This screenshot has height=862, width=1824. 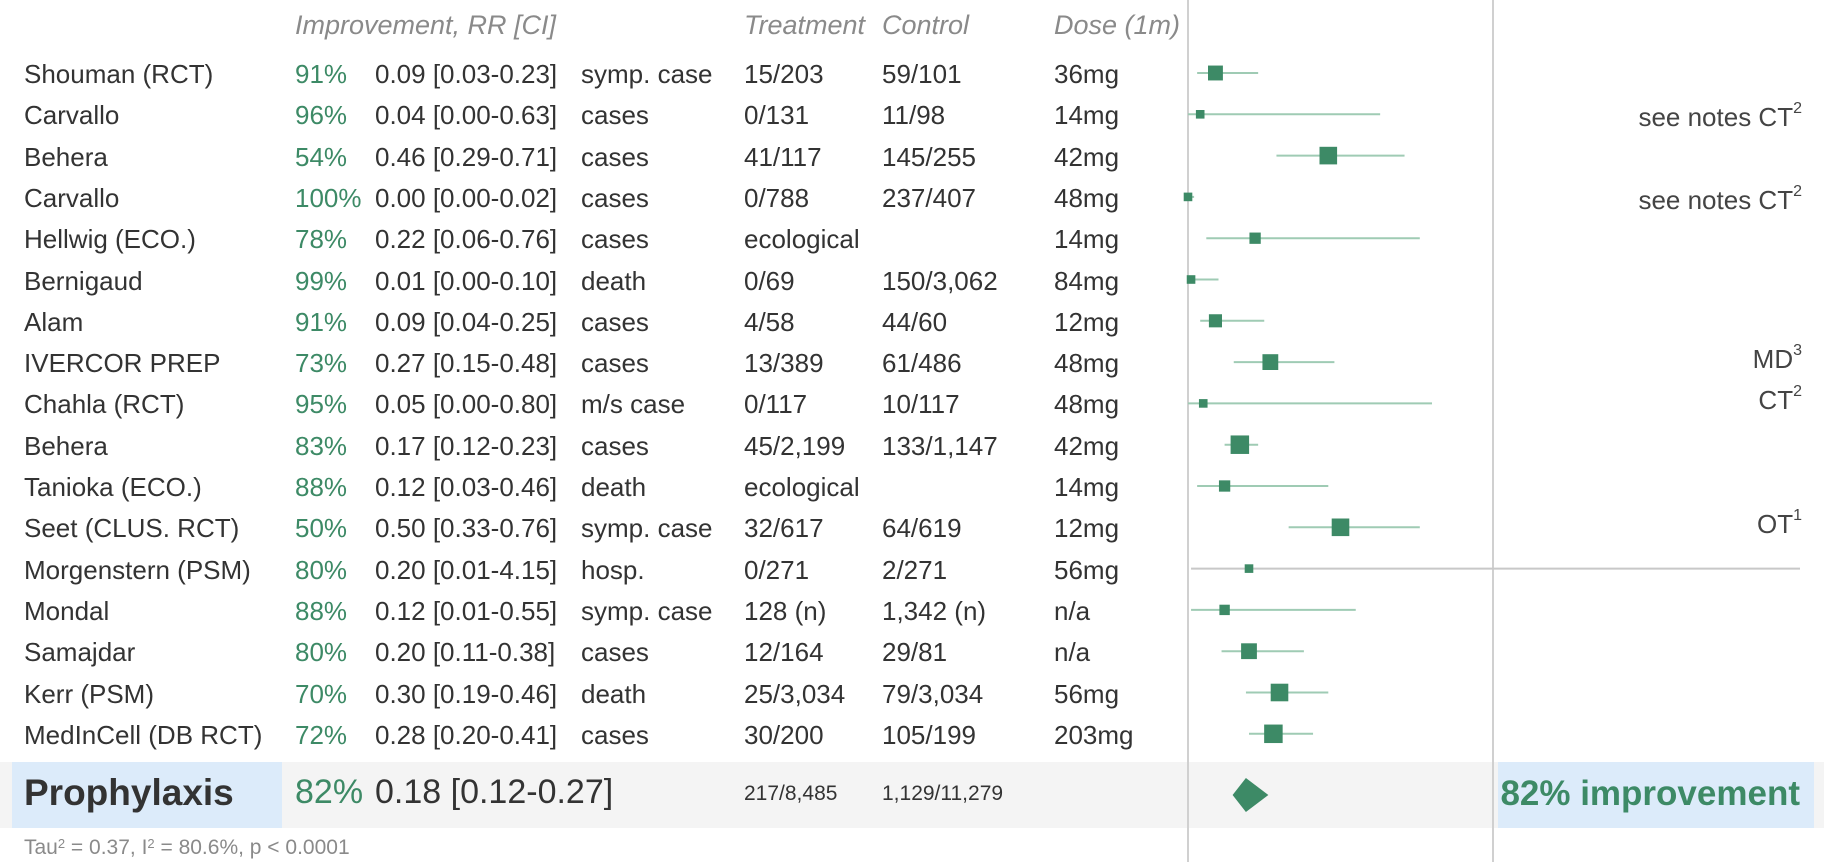 What do you see at coordinates (940, 280) in the screenshot?
I see `cell-control: 150/3,062` at bounding box center [940, 280].